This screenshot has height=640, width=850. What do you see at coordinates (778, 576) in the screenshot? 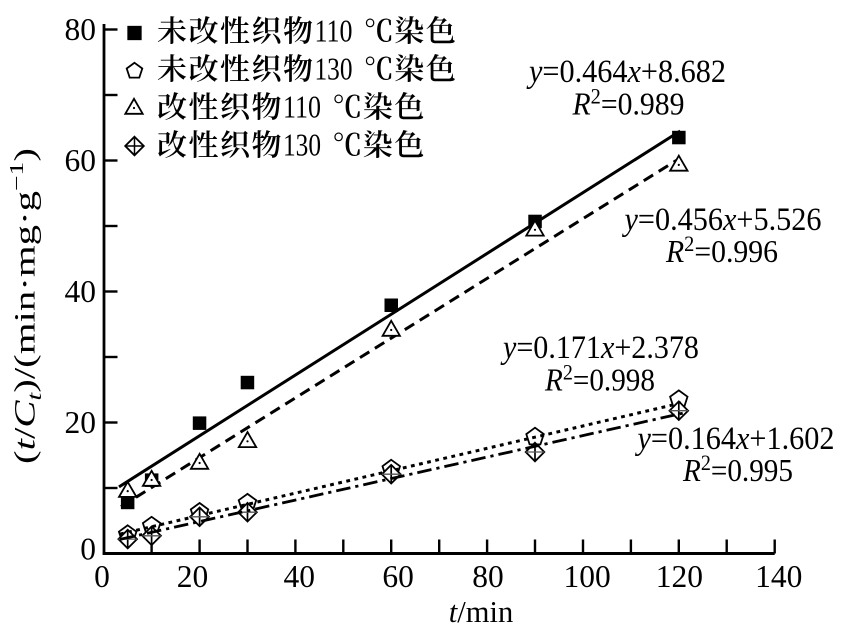
I see `svg-text: 140` at bounding box center [778, 576].